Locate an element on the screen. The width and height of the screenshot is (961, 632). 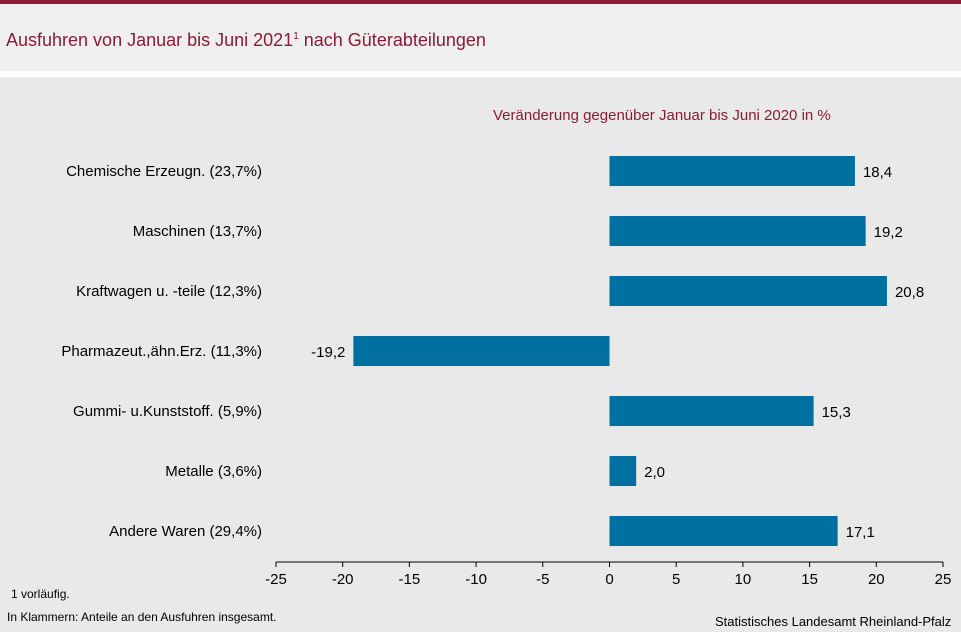
footnote: 1 vorläufig. is located at coordinates (40, 594).